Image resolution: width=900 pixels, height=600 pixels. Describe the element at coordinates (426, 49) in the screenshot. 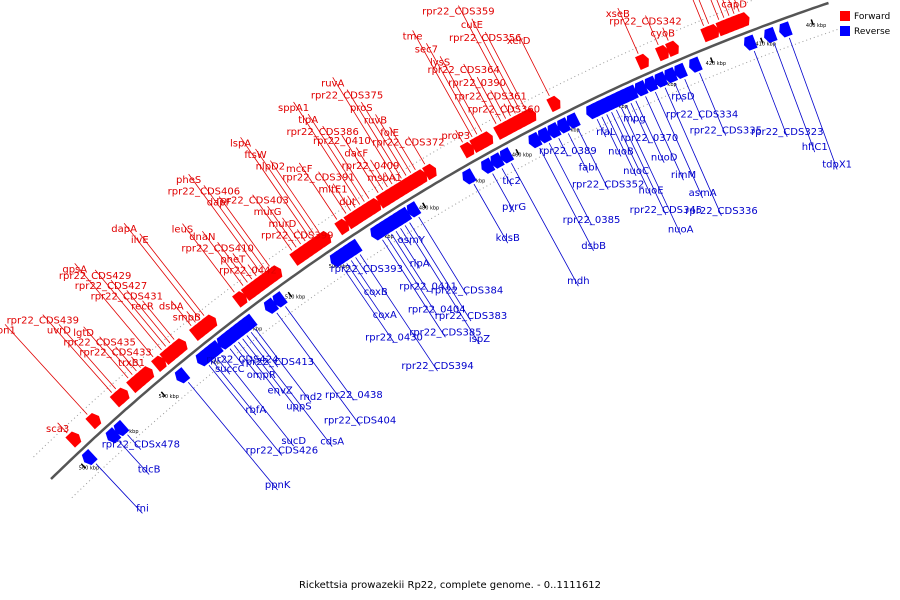

I see `forward-gene-label: sec7` at that location.